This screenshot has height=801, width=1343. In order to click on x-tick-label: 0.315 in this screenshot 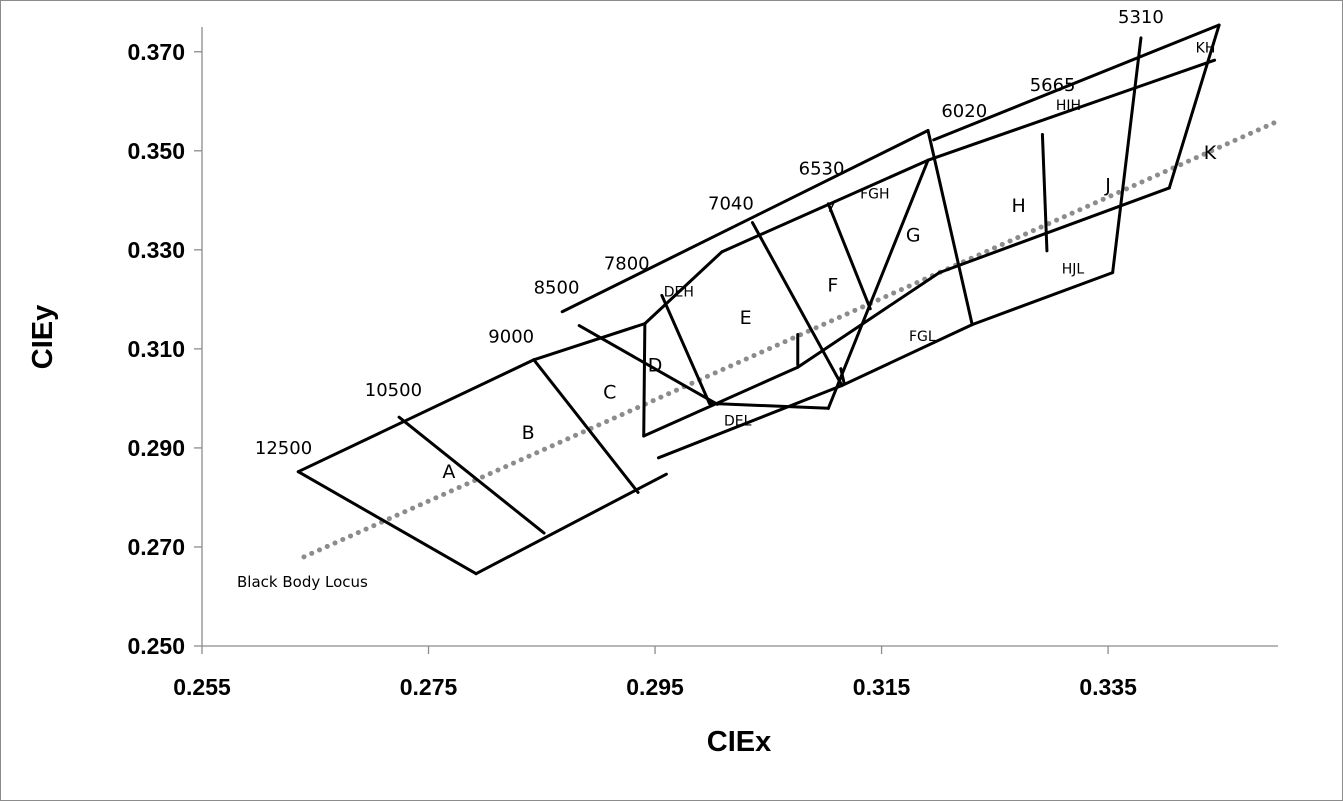, I will do `click(882, 687)`.